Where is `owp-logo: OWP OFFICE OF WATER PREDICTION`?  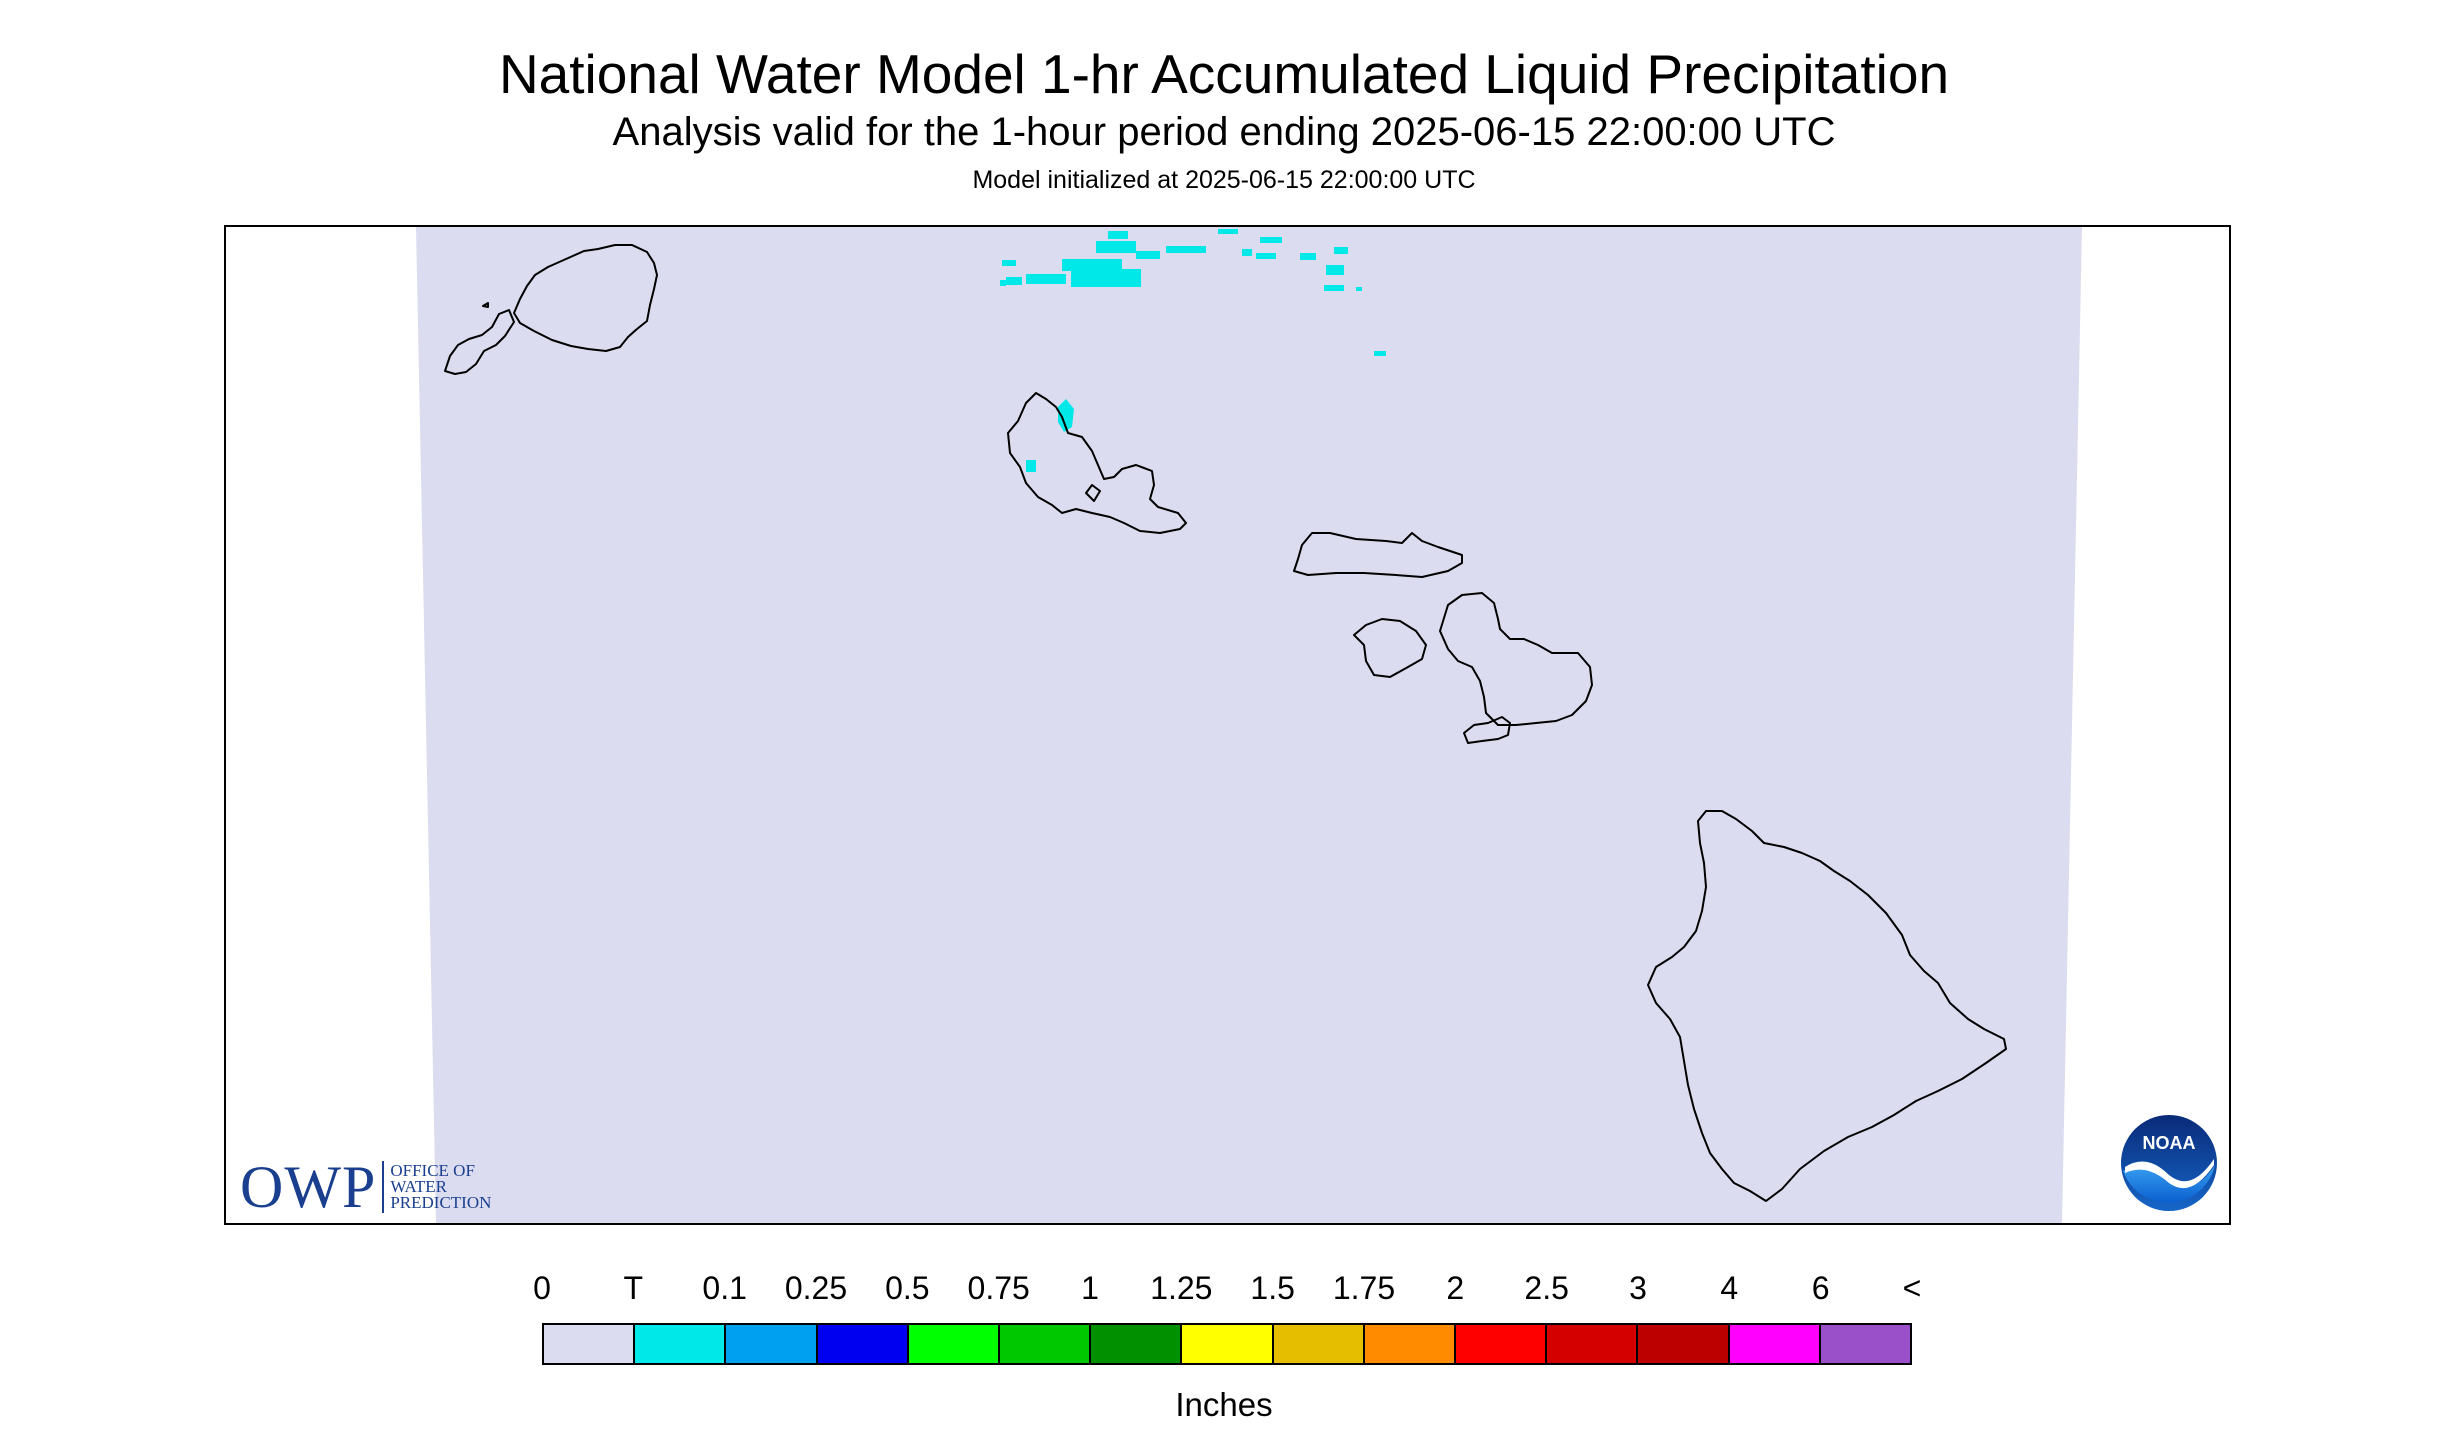
owp-logo: OWP OFFICE OF WATER PREDICTION is located at coordinates (365, 1187).